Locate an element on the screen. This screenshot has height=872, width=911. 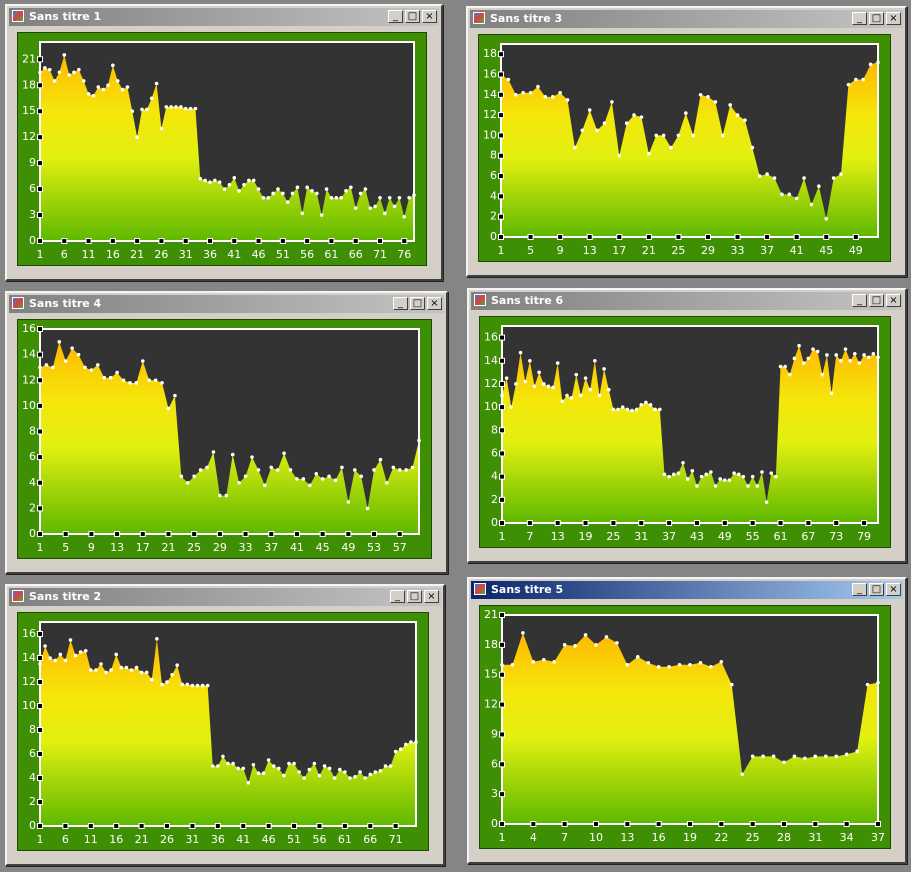
x-tick-label: 37 is located at coordinates (878, 837).